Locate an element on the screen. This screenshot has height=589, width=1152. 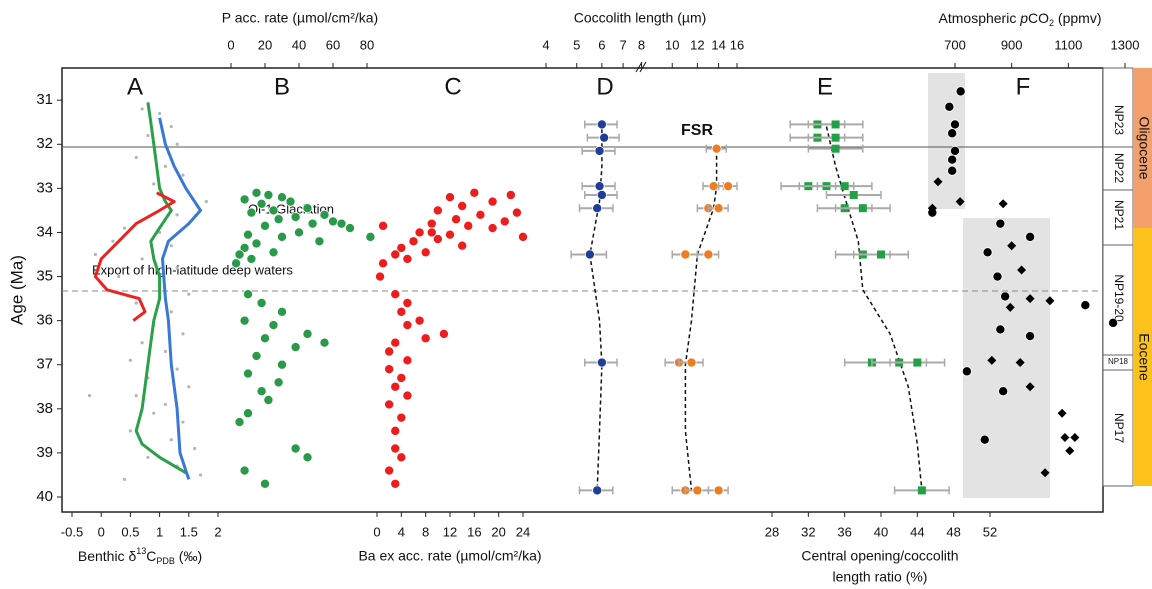
y-tick-label: 40 is located at coordinates (44, 496).